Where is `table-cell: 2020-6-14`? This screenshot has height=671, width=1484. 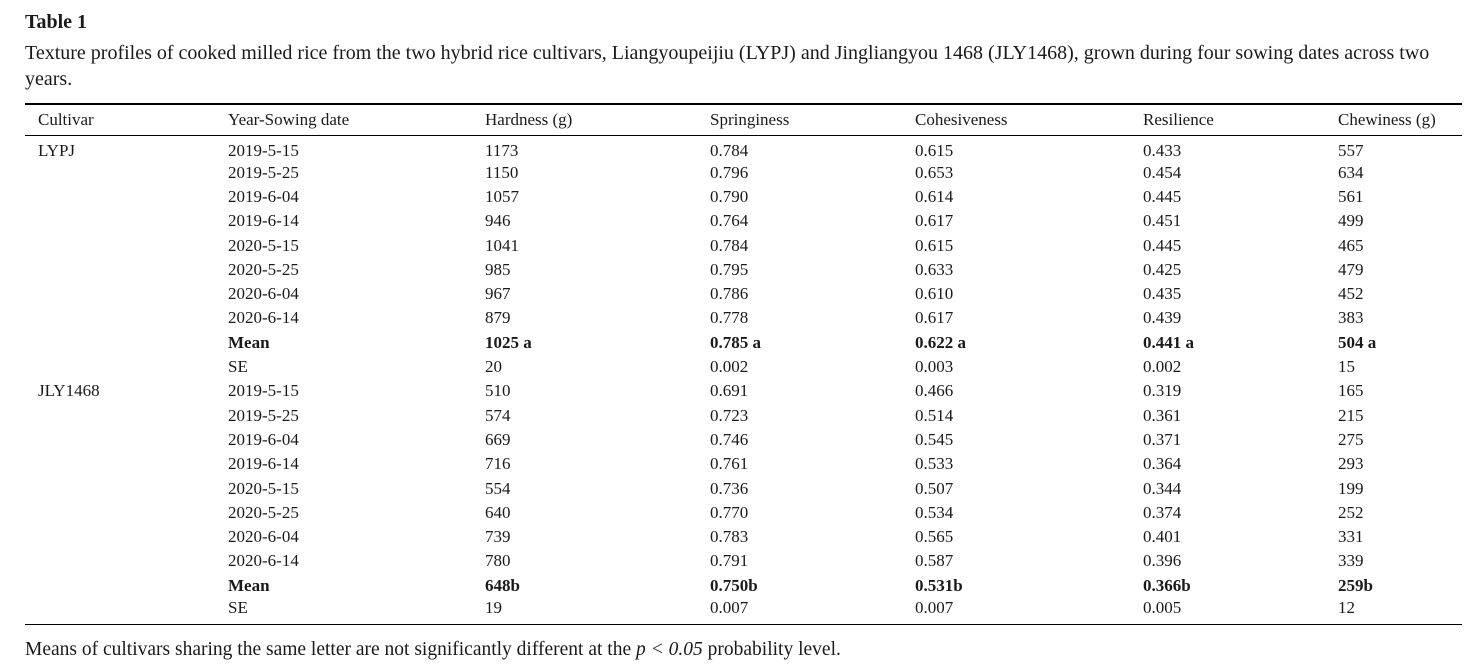
table-cell: 2020-6-14 is located at coordinates (263, 561).